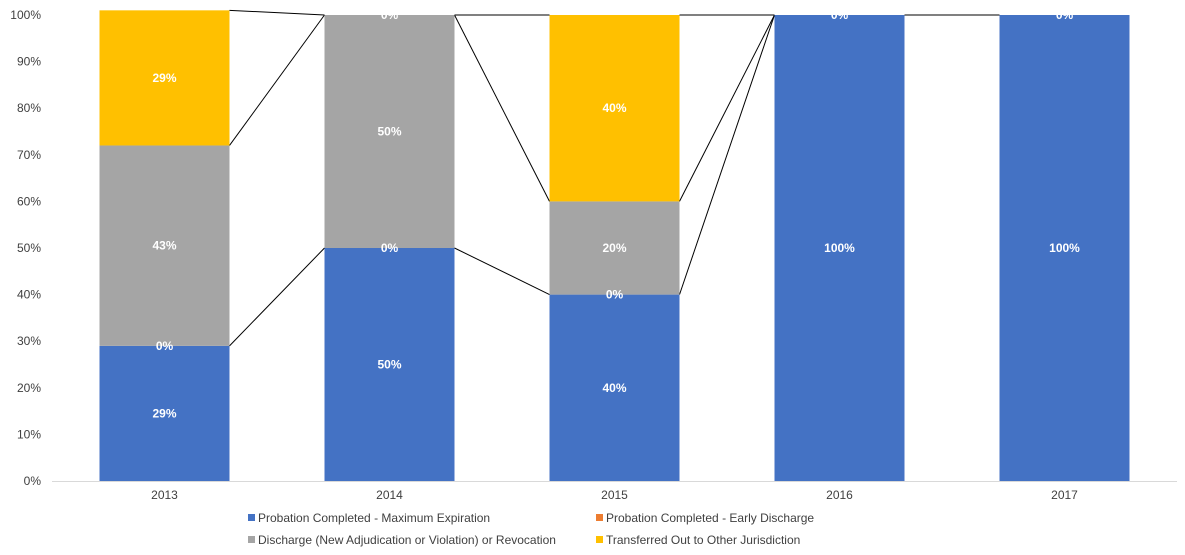  What do you see at coordinates (389, 495) in the screenshot?
I see `x-tick-label: 2014` at bounding box center [389, 495].